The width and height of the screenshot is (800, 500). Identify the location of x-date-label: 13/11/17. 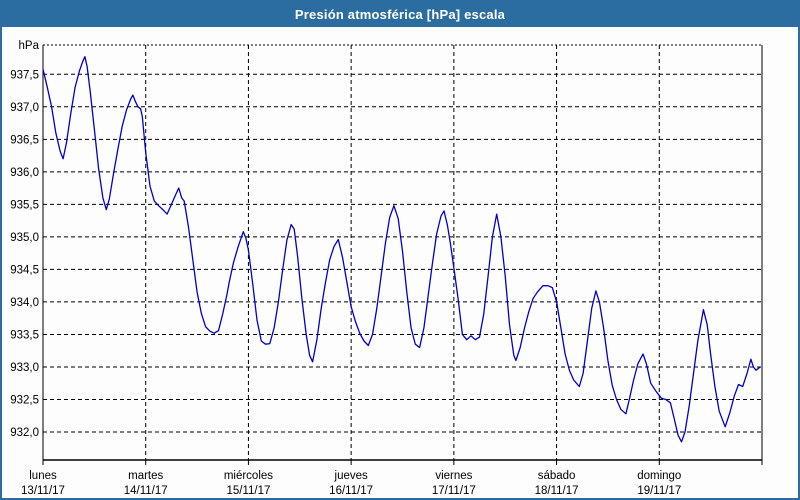
(43, 491).